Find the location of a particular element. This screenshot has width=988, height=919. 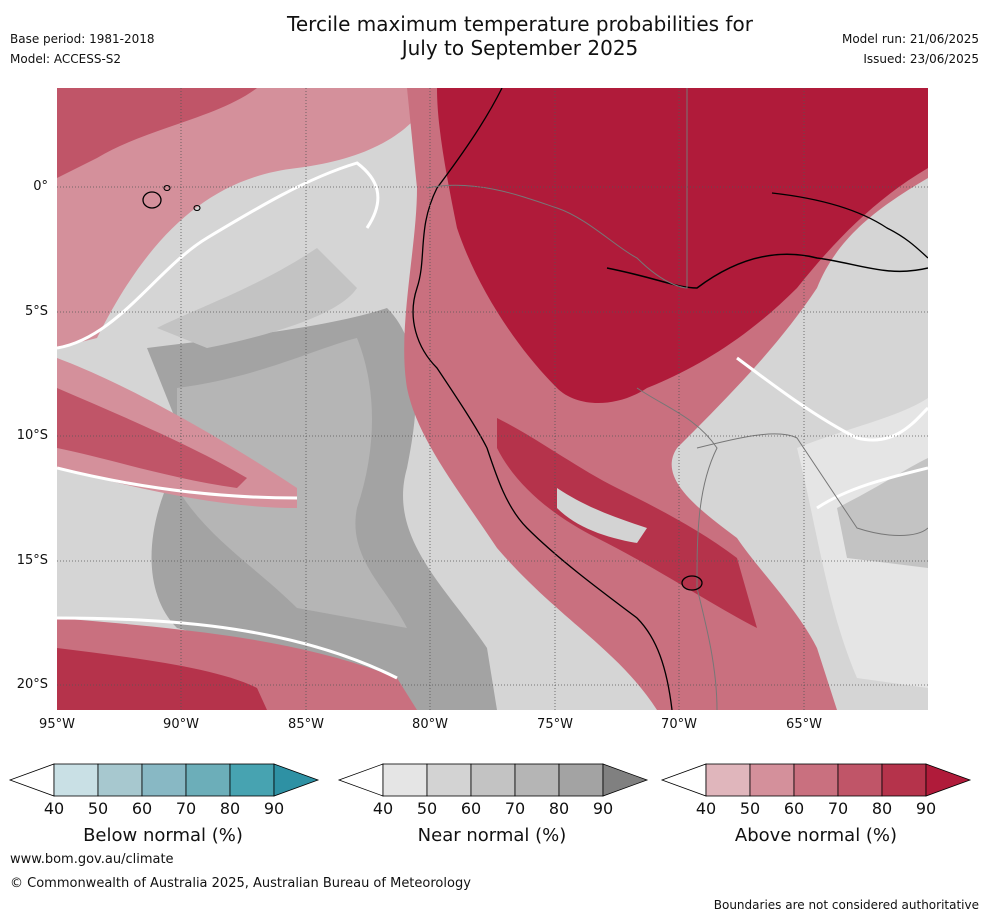

colorbar-title-above: Above normal (%) is located at coordinates (816, 835).